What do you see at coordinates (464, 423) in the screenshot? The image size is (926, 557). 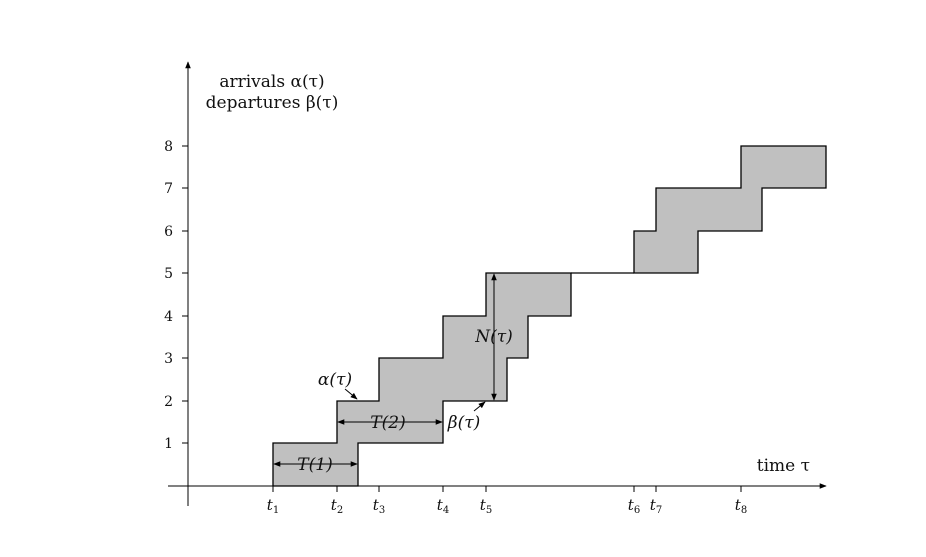 I see `beta-label: β(τ)` at bounding box center [464, 423].